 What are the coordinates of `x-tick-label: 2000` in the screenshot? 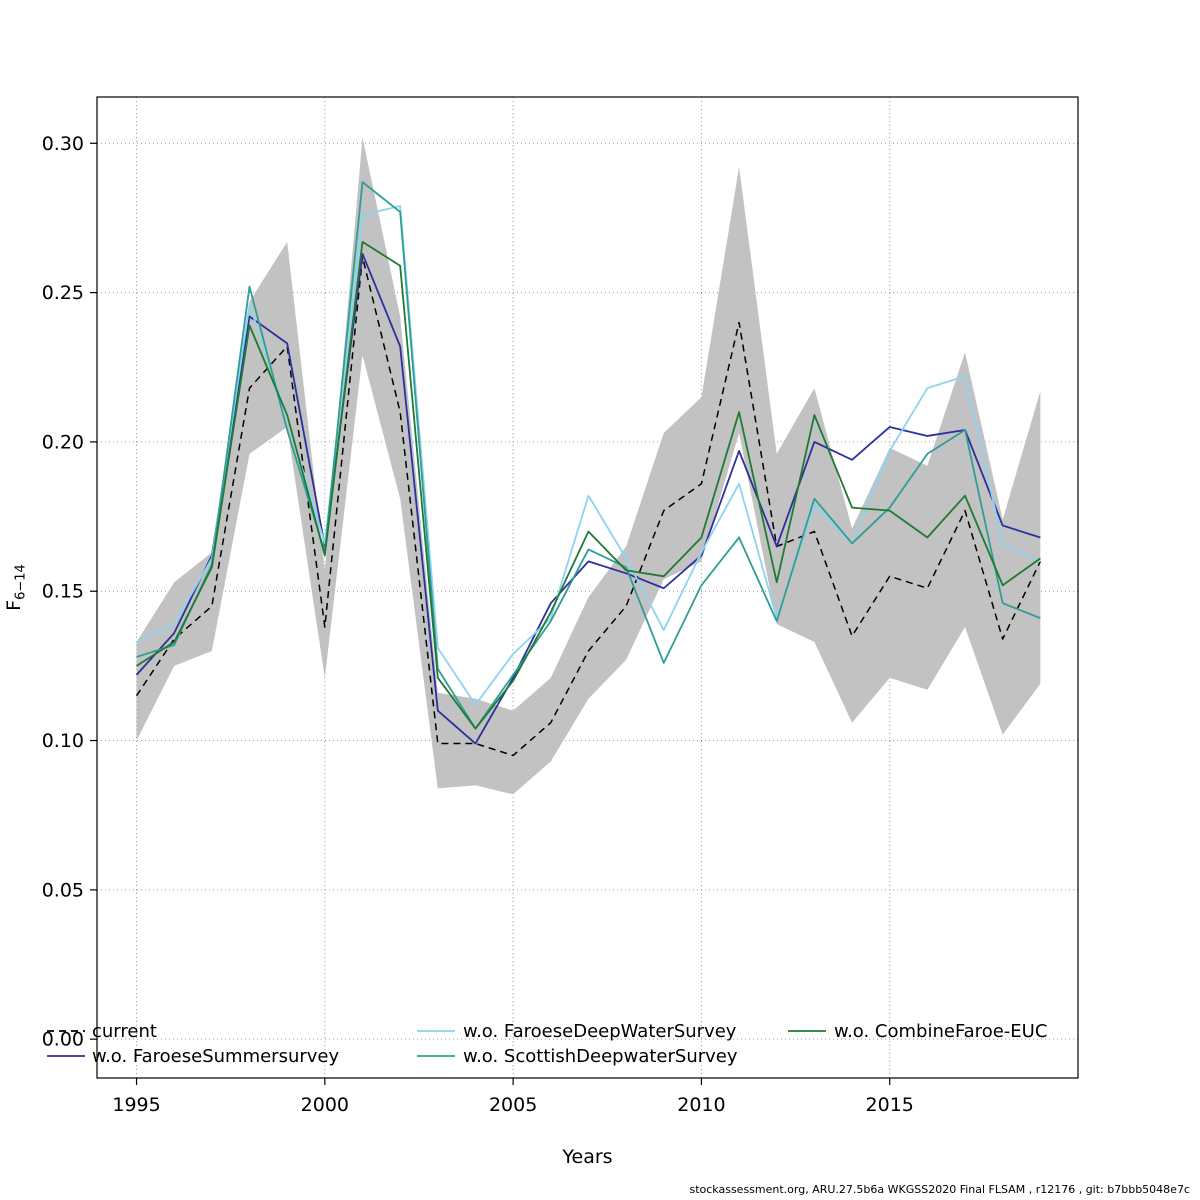 It's located at (325, 1105).